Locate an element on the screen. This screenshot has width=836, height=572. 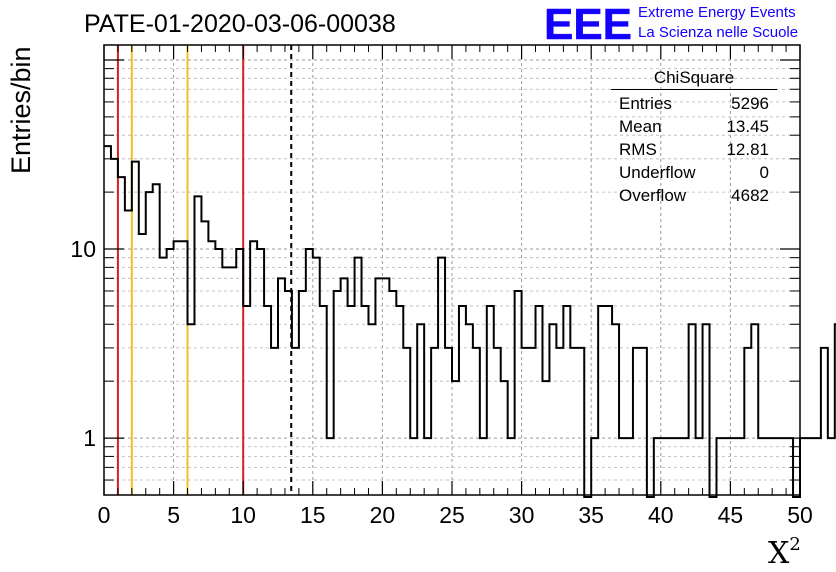
chart-title: PATE-01-2020-03-06-00038 is located at coordinates (240, 24).